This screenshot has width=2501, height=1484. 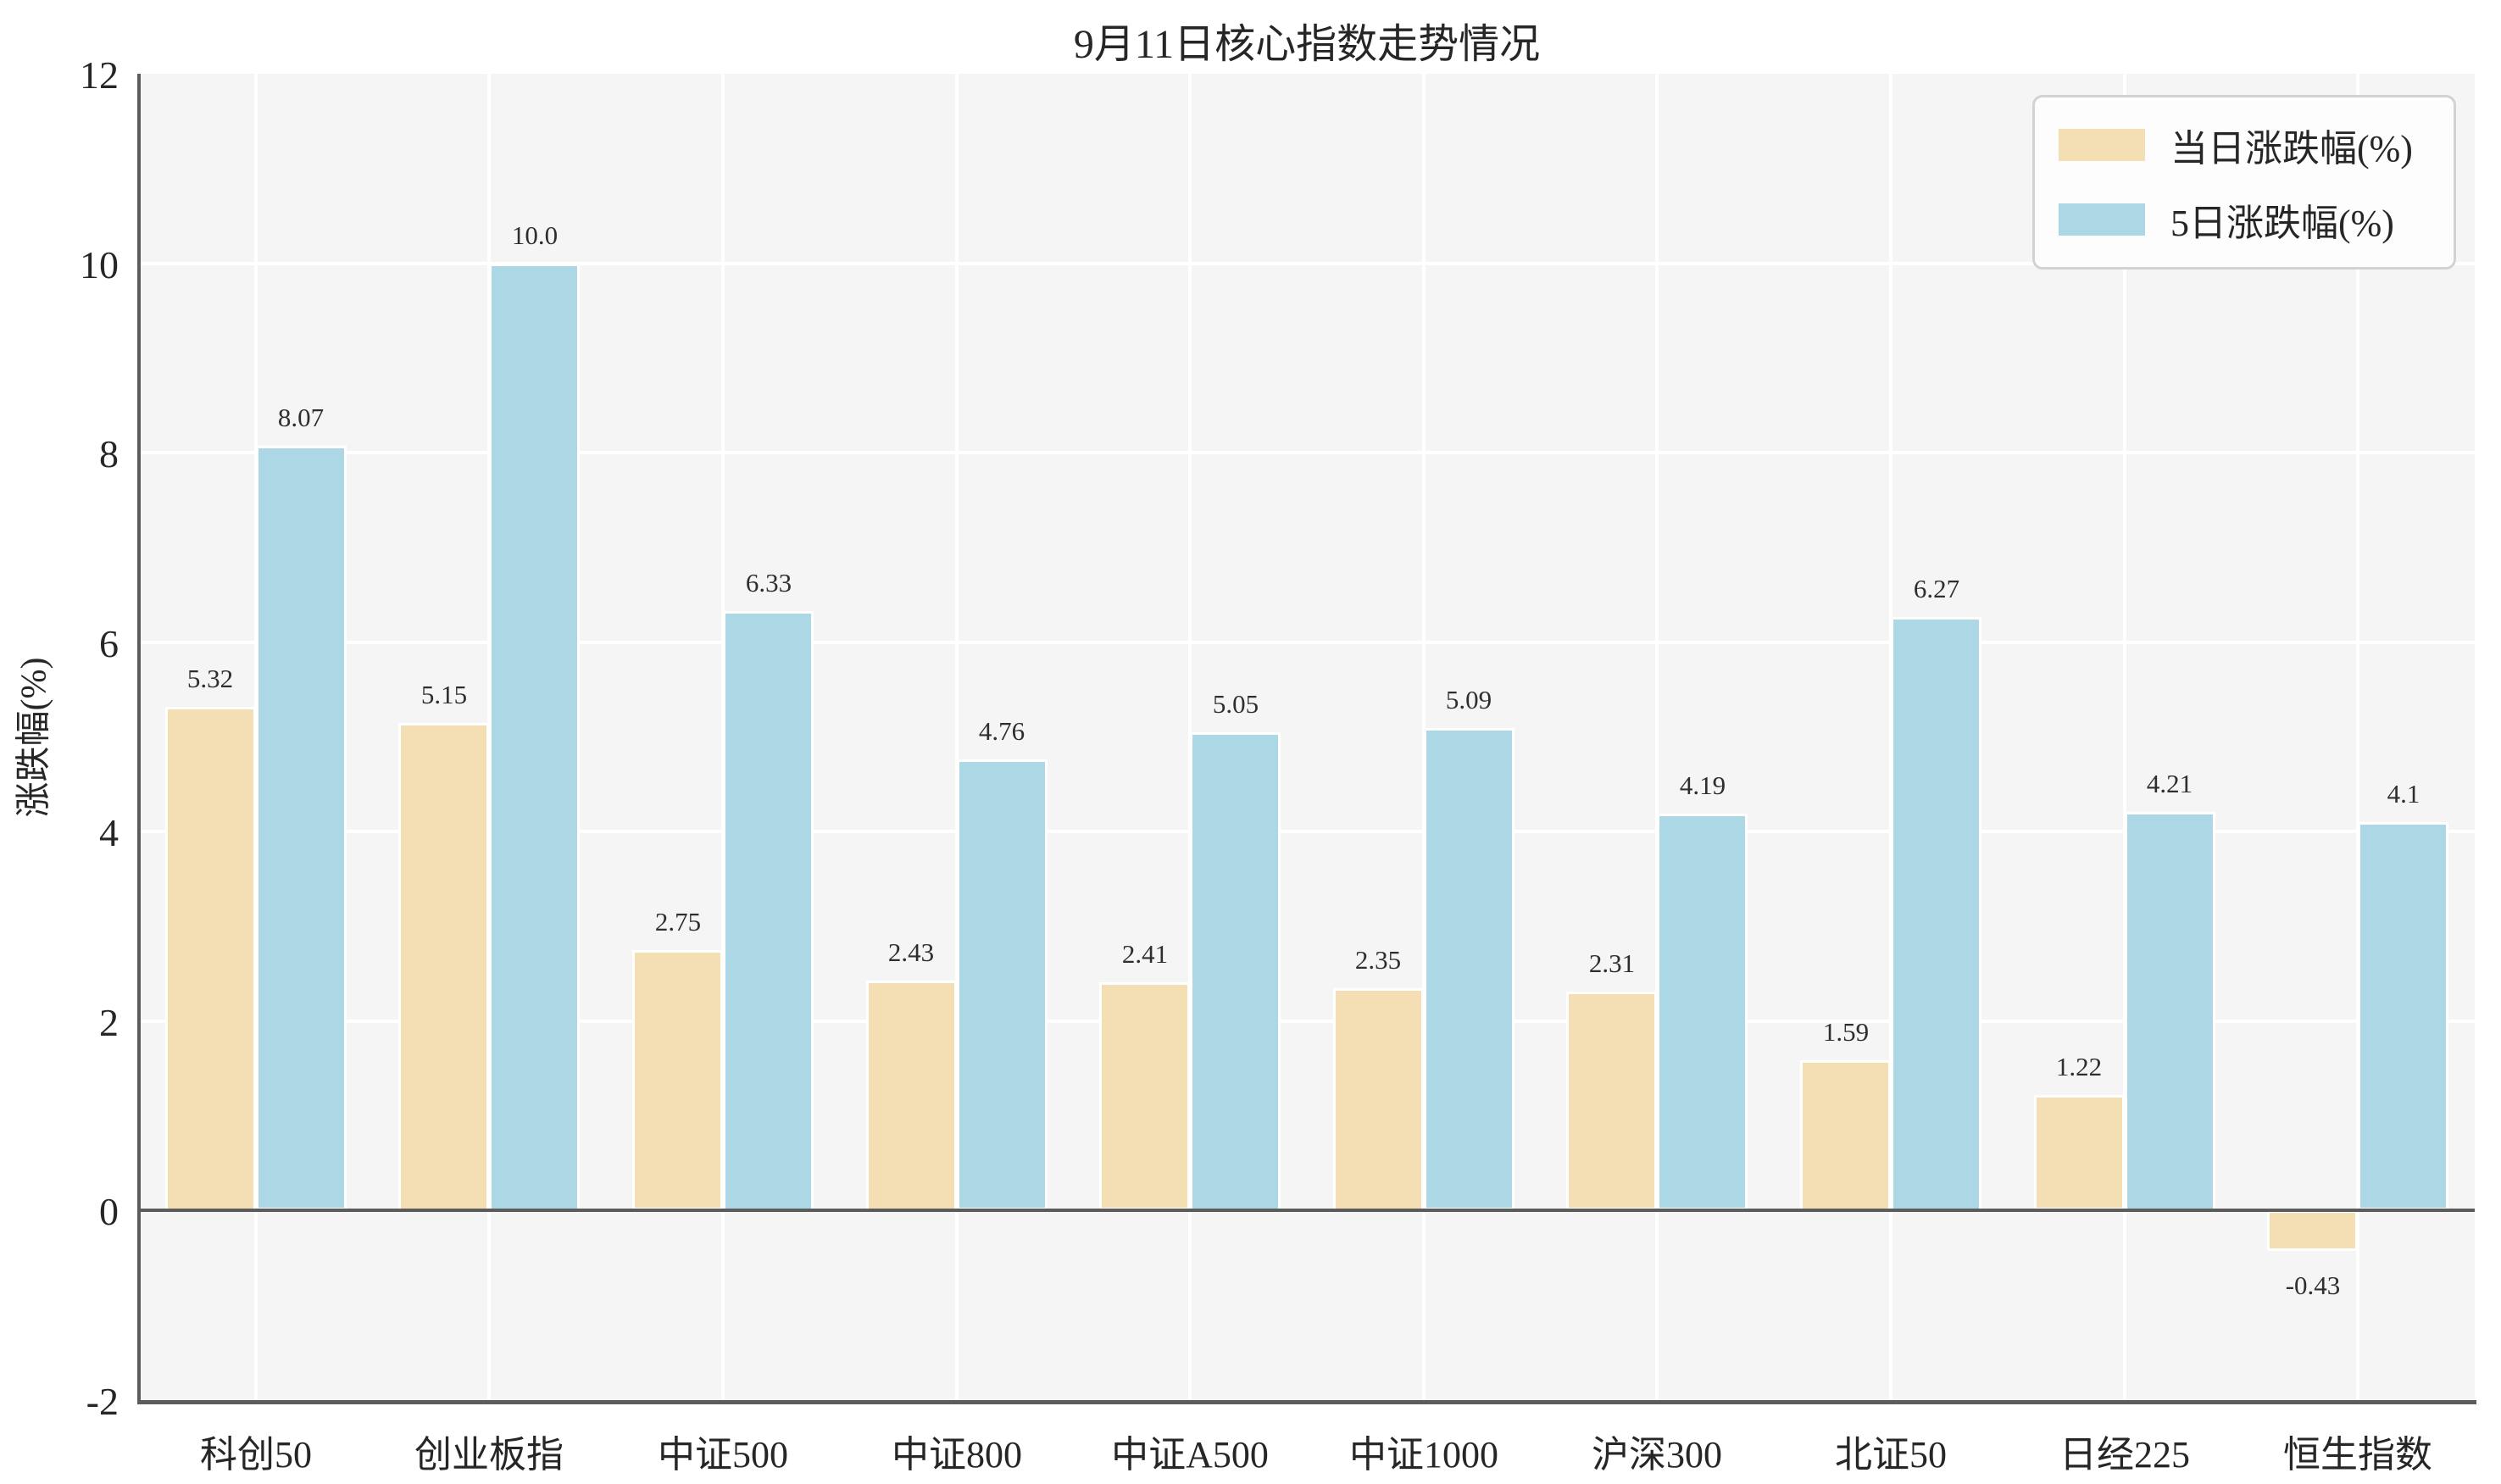 I want to click on legend-item-daily: 当日涨跌幅(%), so click(x=2244, y=145).